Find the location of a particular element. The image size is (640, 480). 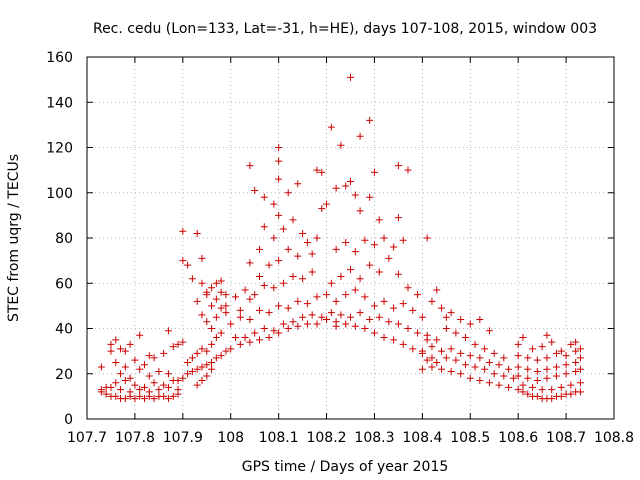

y-tick-label: 40 is located at coordinates (64, 330).